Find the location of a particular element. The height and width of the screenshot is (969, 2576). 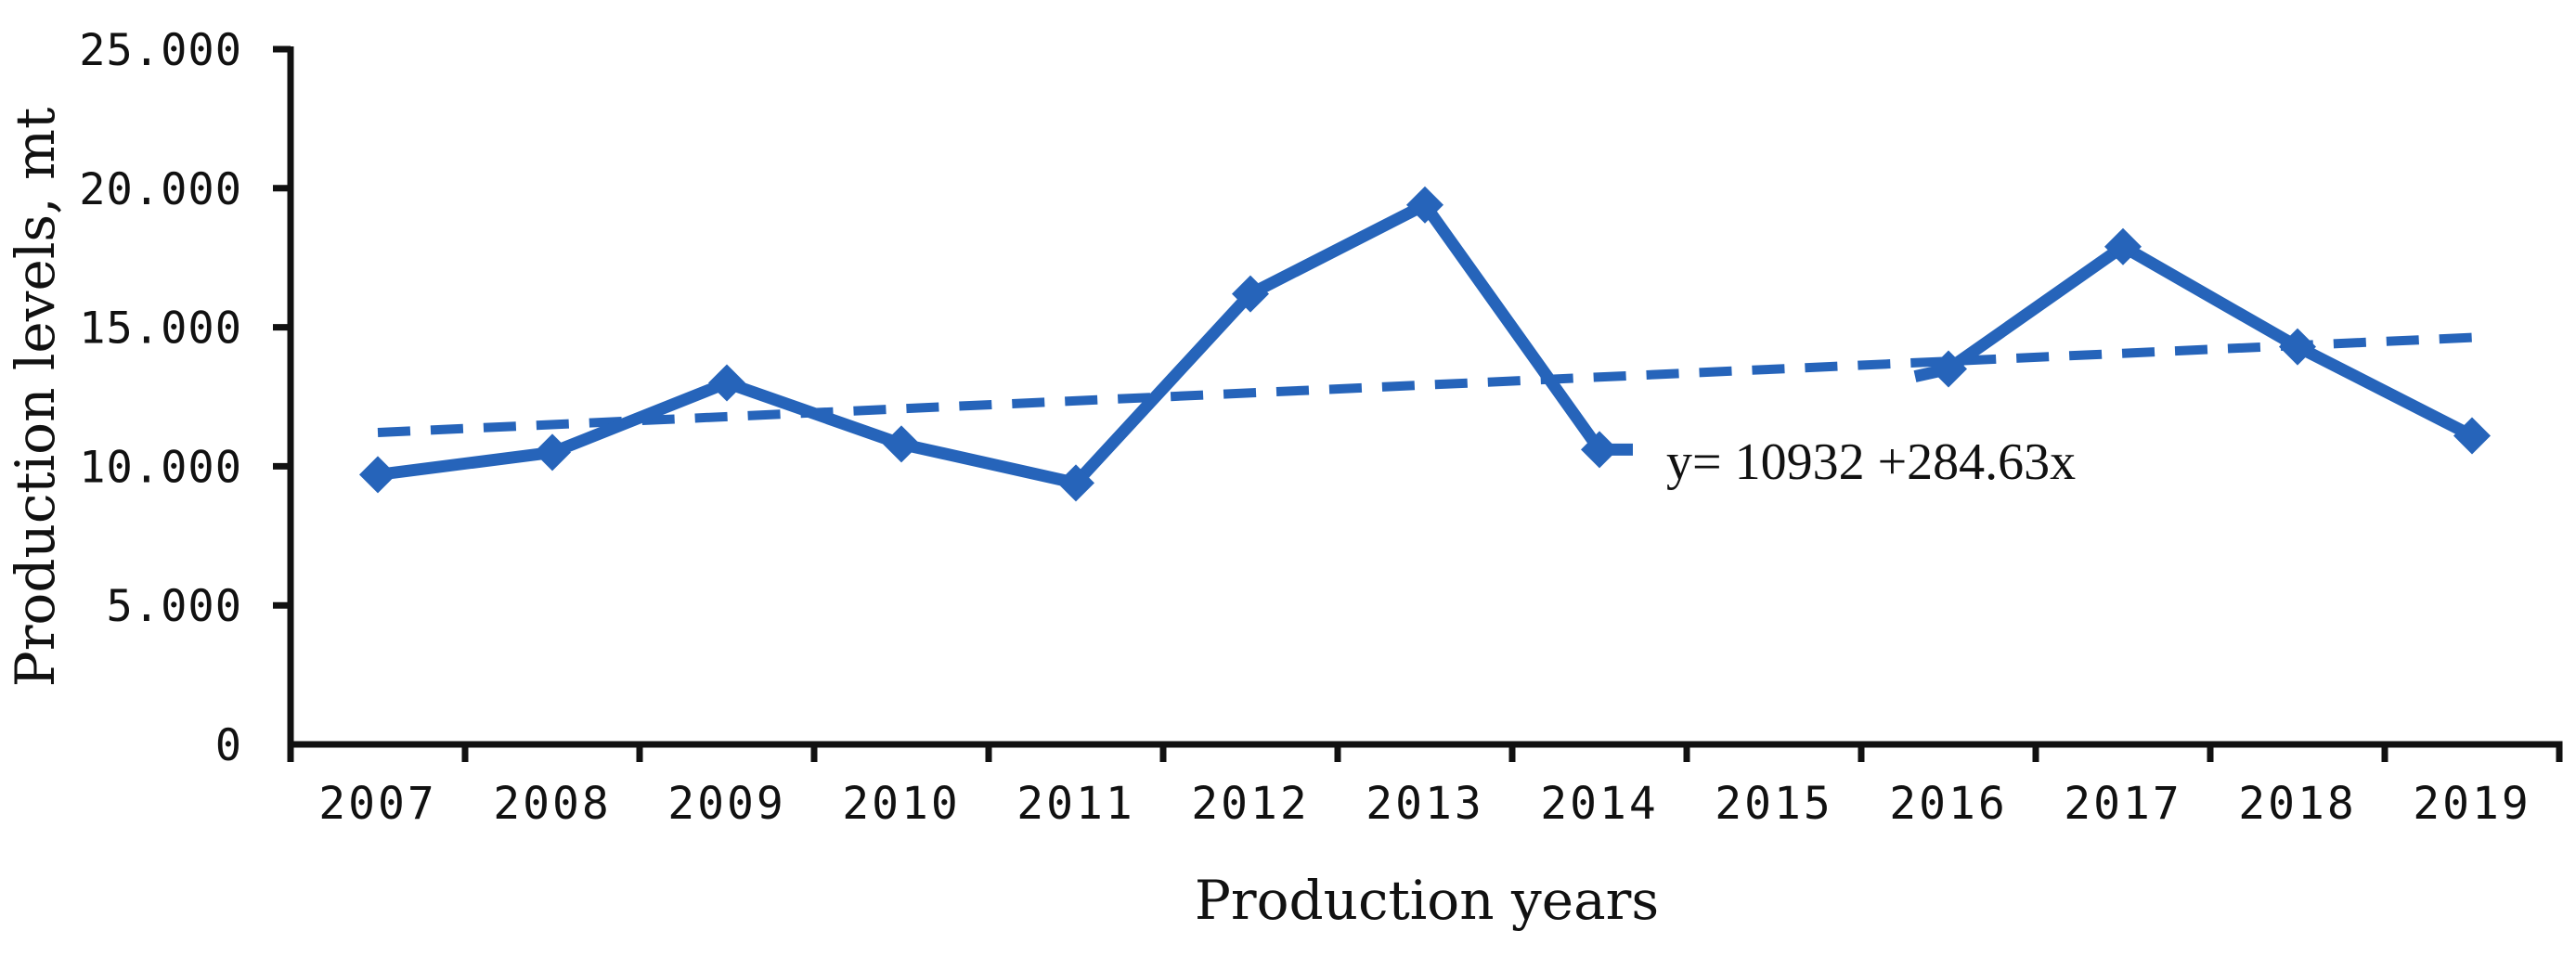

x-tick-label: 2007 is located at coordinates (377, 804).